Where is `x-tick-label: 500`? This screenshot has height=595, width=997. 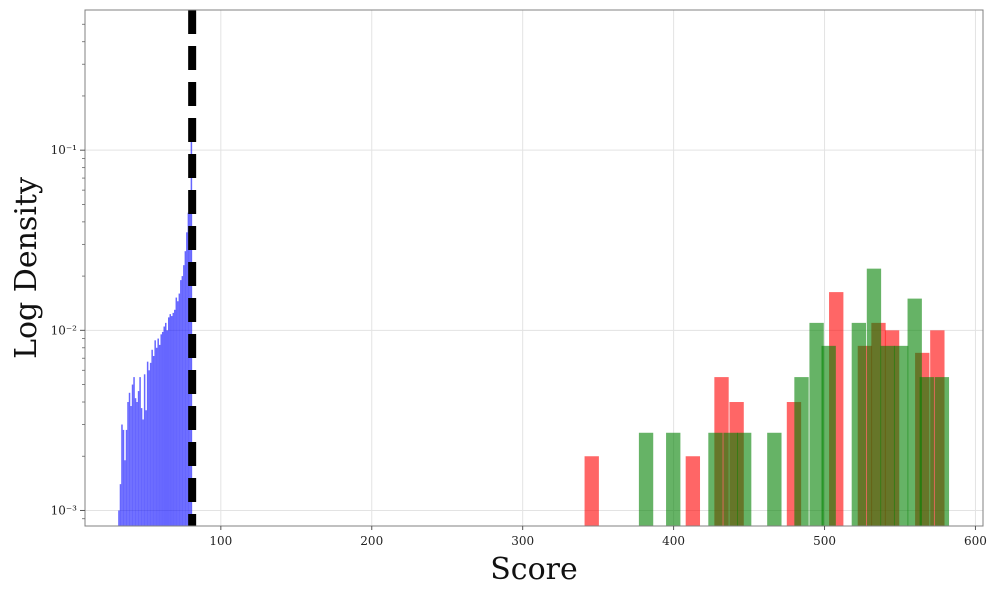 x-tick-label: 500 is located at coordinates (824, 541).